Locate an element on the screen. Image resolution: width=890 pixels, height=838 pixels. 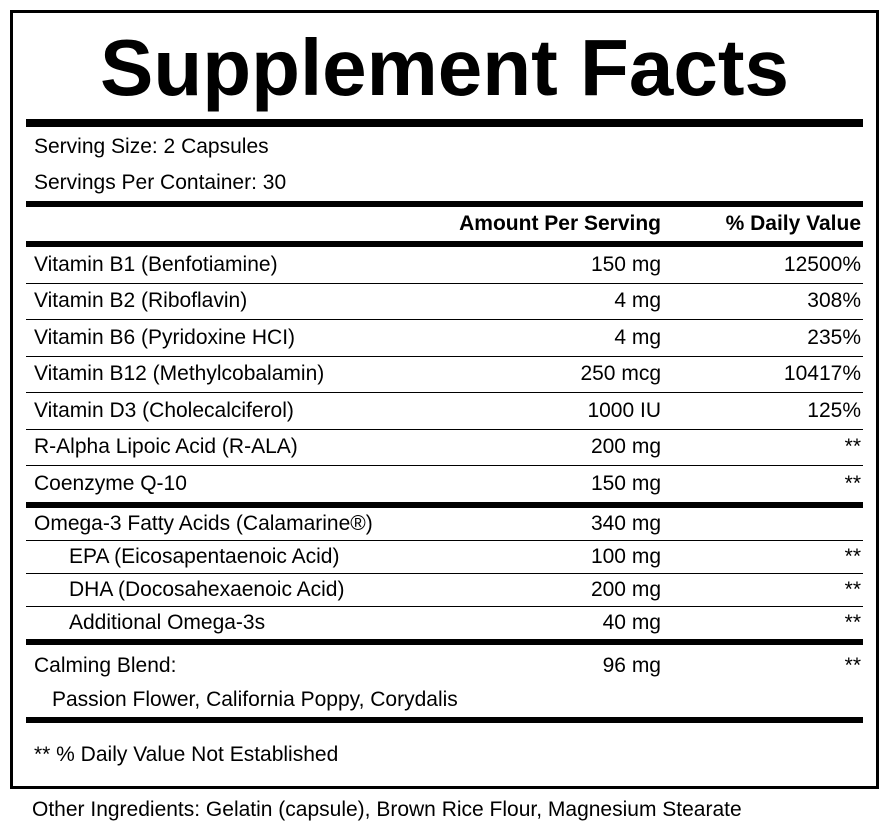
nutrient-name: Vitamin B12 (Methylcobalamin) is located at coordinates (179, 374).